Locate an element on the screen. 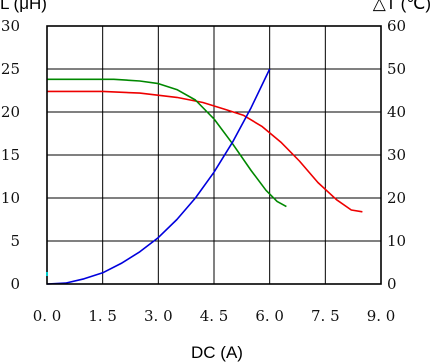  y-tick-label-left: 20 is located at coordinates (10, 112).